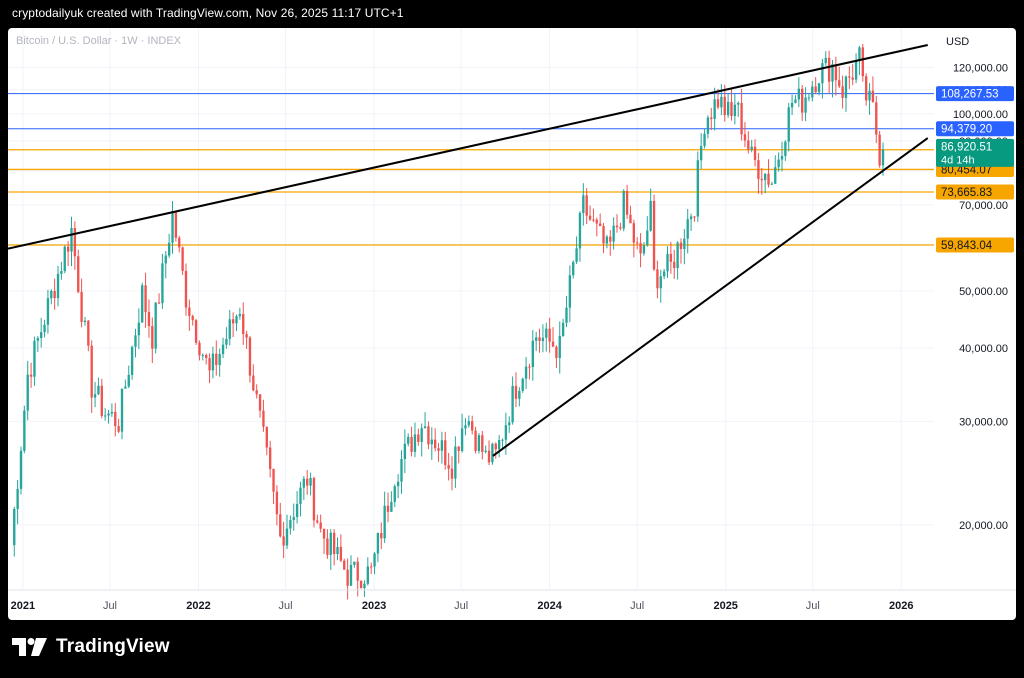 Image resolution: width=1024 pixels, height=678 pixels. I want to click on price-level-tag: 94,379.20, so click(975, 129).